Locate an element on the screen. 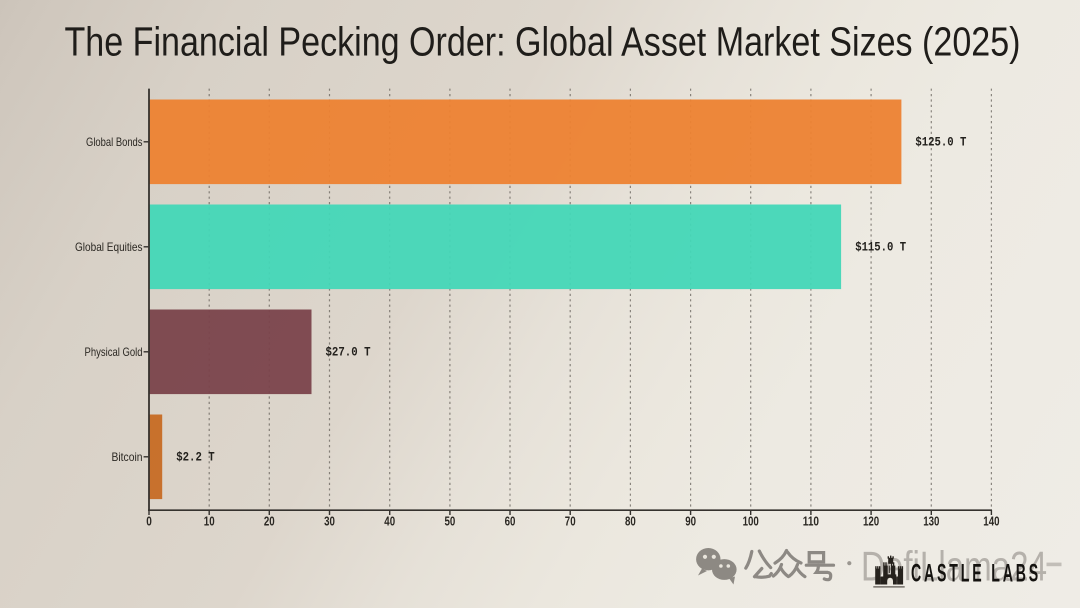 This screenshot has height=613, width=1080. svg-text: 40 is located at coordinates (389, 520).